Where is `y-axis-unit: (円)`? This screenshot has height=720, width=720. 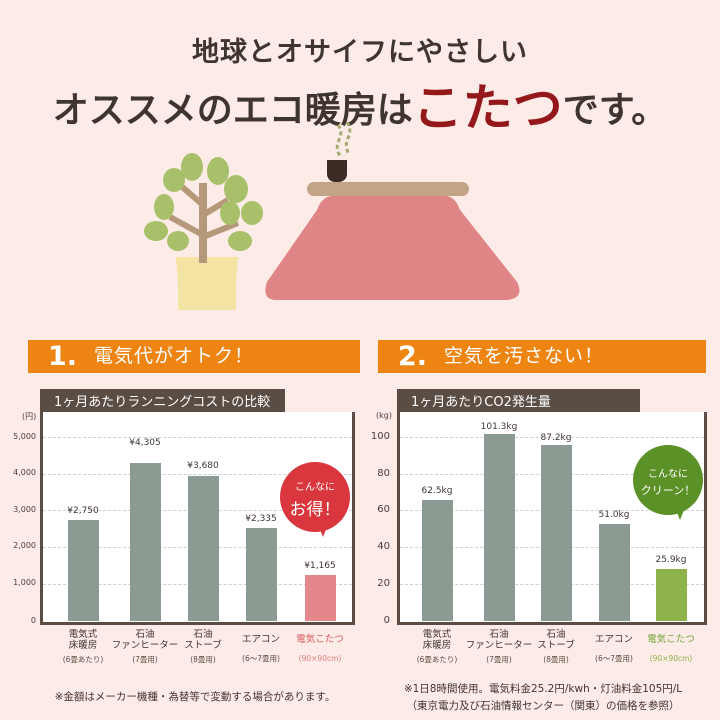 y-axis-unit: (円) is located at coordinates (29, 416).